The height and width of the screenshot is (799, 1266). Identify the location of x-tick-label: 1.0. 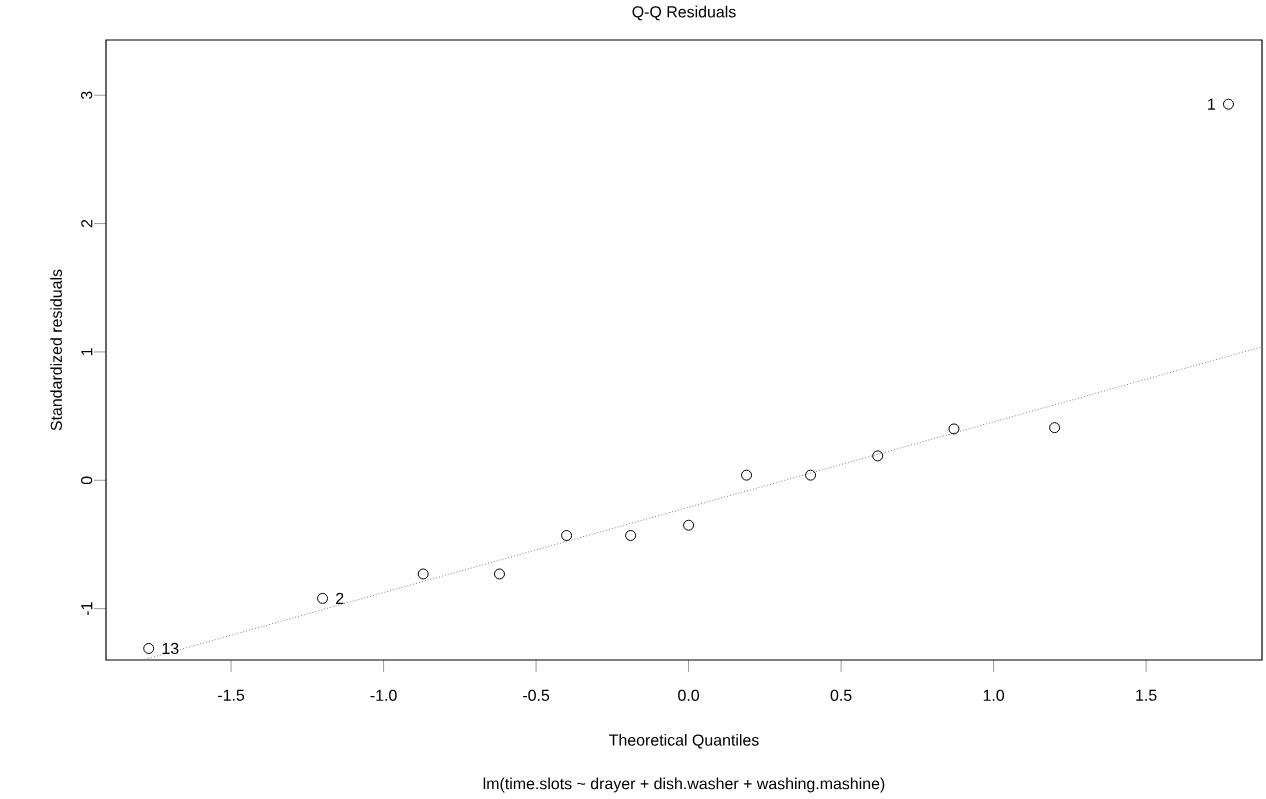
(994, 695).